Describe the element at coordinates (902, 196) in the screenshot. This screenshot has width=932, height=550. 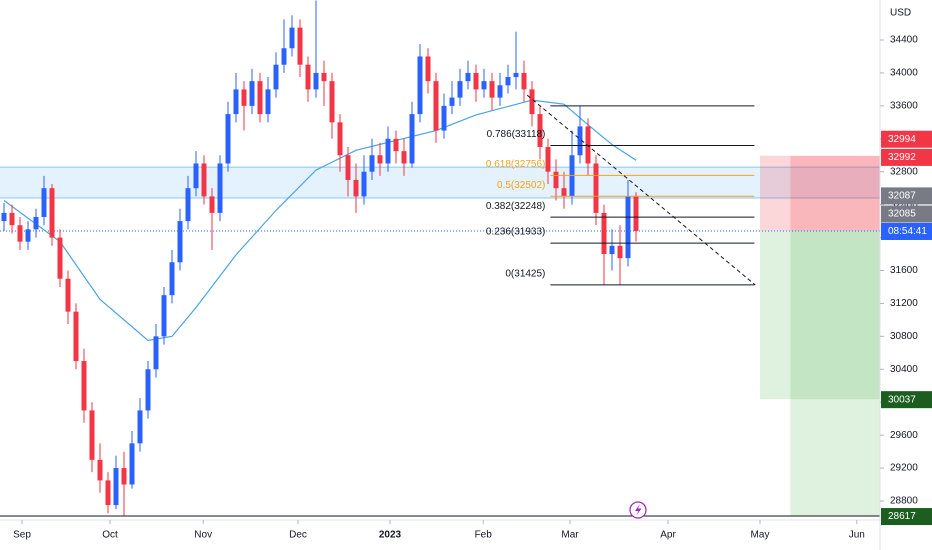
I see `price-label: 32087` at that location.